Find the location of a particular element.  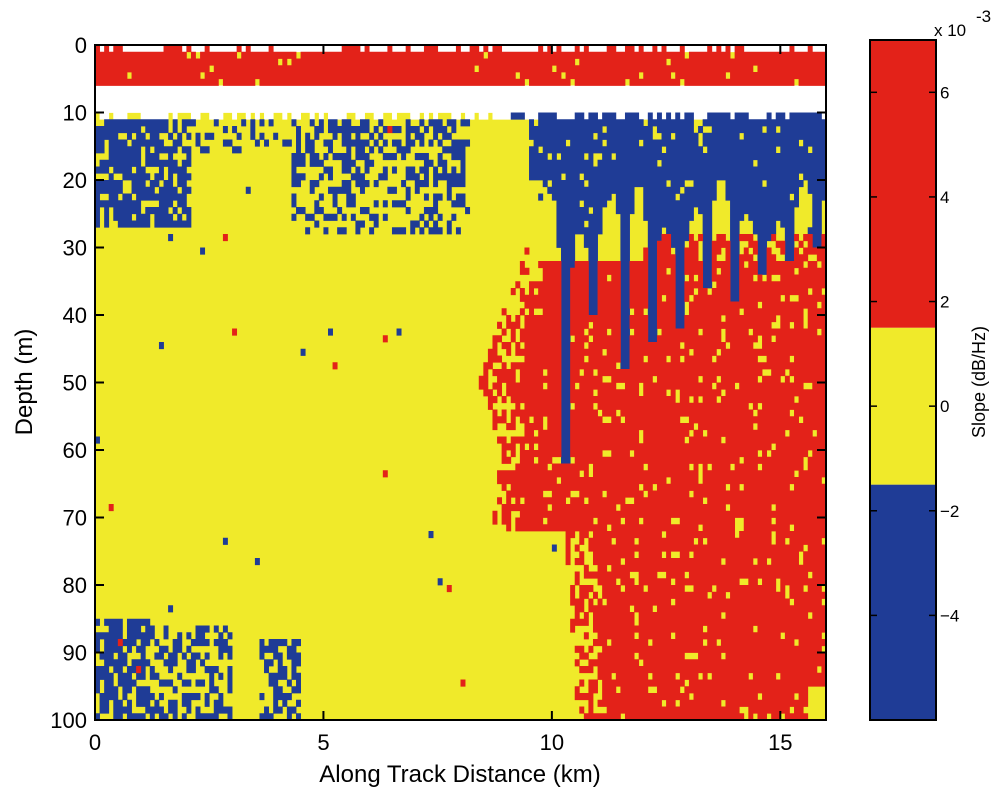

y-tick-label: 50 is located at coordinates (75, 383).